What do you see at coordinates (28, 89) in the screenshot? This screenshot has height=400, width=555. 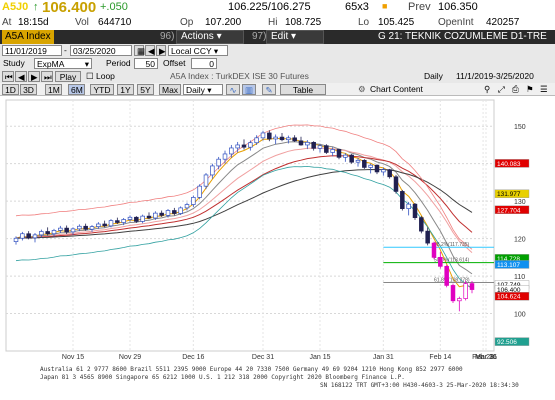 I see `tab-3d: 3D` at bounding box center [28, 89].